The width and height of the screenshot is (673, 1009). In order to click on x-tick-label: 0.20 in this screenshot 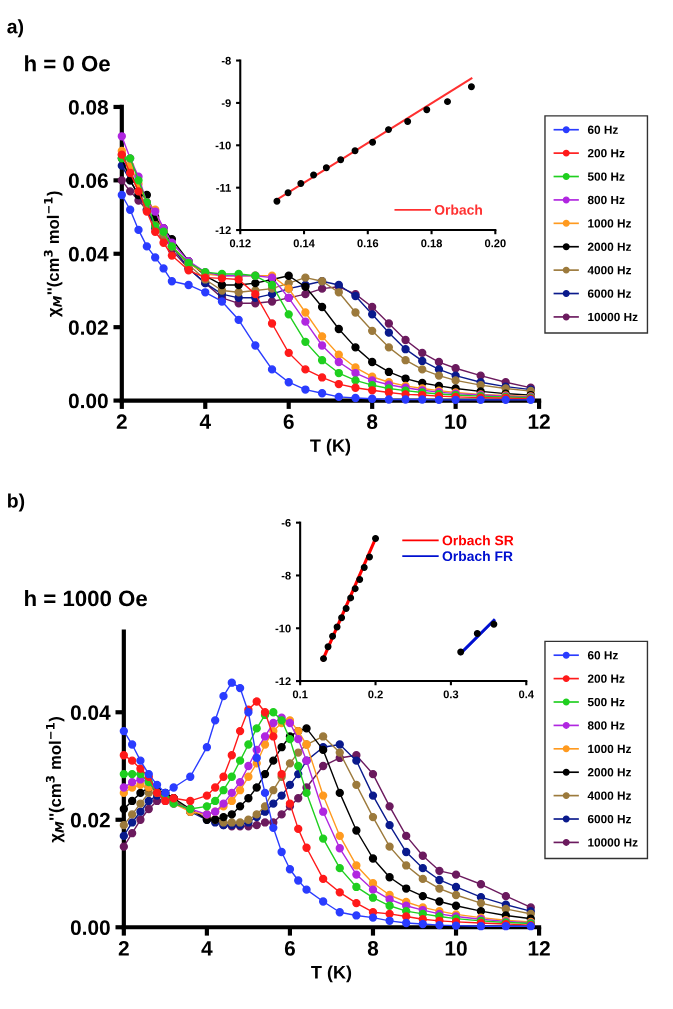, I will do `click(495, 243)`.